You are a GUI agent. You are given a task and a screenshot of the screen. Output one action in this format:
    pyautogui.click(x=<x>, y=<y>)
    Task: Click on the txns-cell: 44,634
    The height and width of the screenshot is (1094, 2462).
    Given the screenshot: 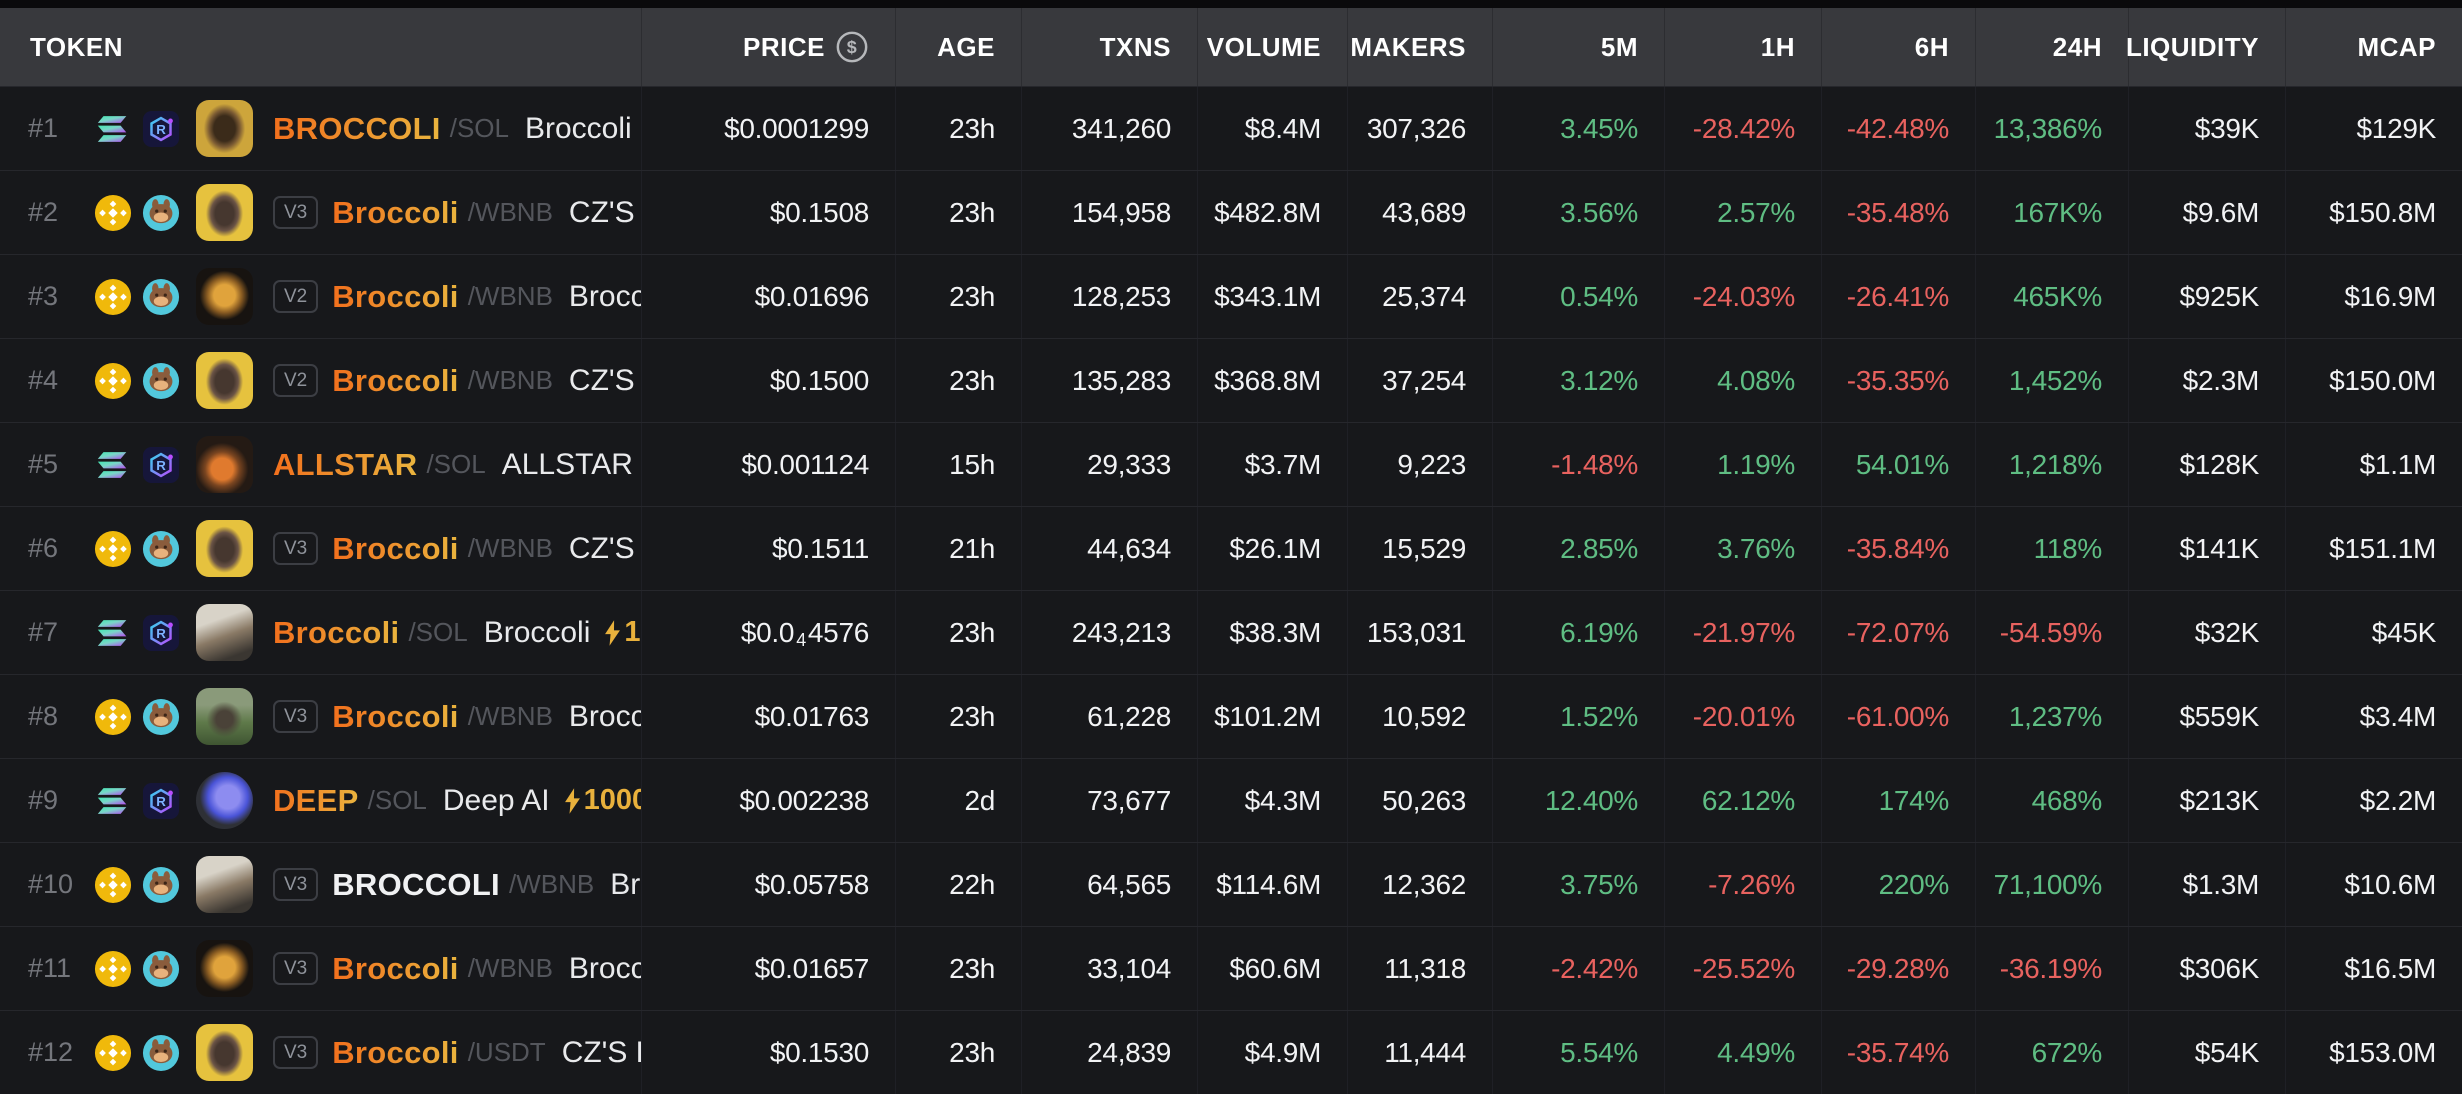 What is the action you would take?
    pyautogui.click(x=1109, y=548)
    